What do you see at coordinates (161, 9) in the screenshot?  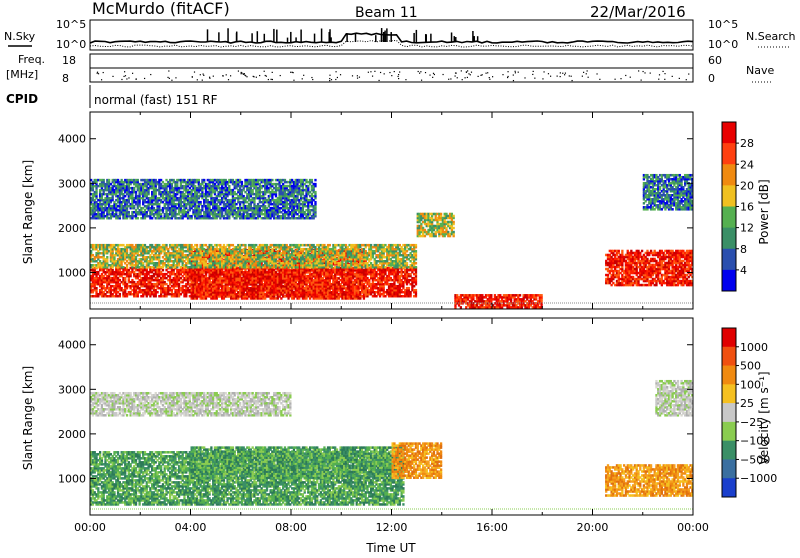 I see `station-title: McMurdo (fitACF)` at bounding box center [161, 9].